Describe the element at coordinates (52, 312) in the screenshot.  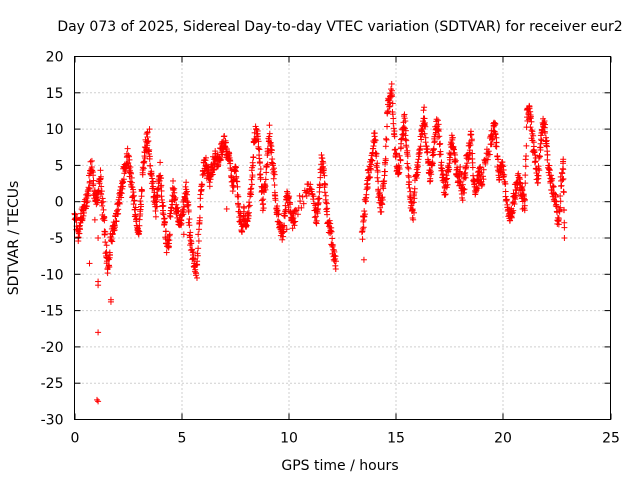
I see `y-tick-label: -15` at that location.